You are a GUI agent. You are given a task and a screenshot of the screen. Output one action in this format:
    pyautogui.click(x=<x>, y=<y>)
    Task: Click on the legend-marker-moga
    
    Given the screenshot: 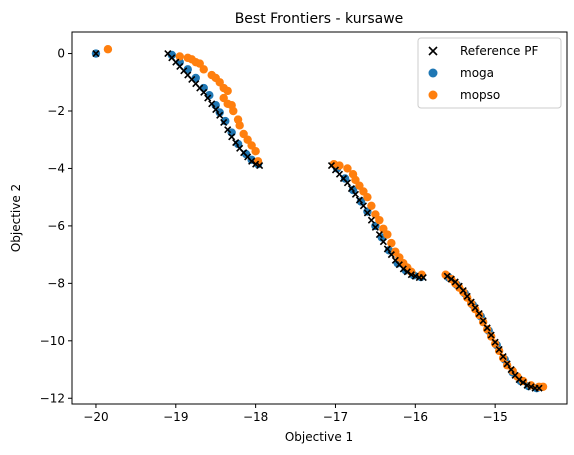 What is the action you would take?
    pyautogui.click(x=433, y=73)
    